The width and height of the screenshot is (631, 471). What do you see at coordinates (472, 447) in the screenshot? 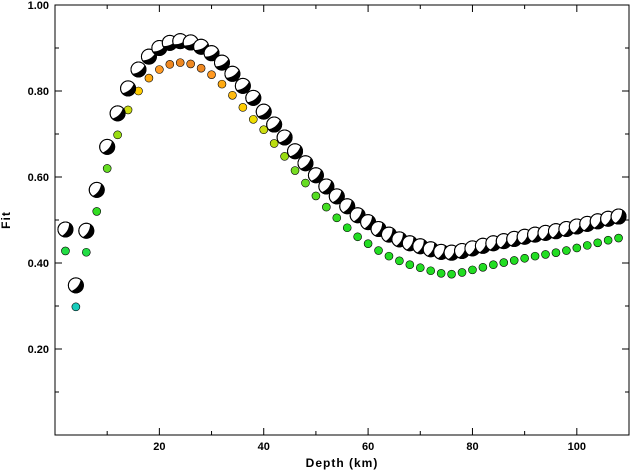
I see `x-tick-label: 80` at bounding box center [472, 447].